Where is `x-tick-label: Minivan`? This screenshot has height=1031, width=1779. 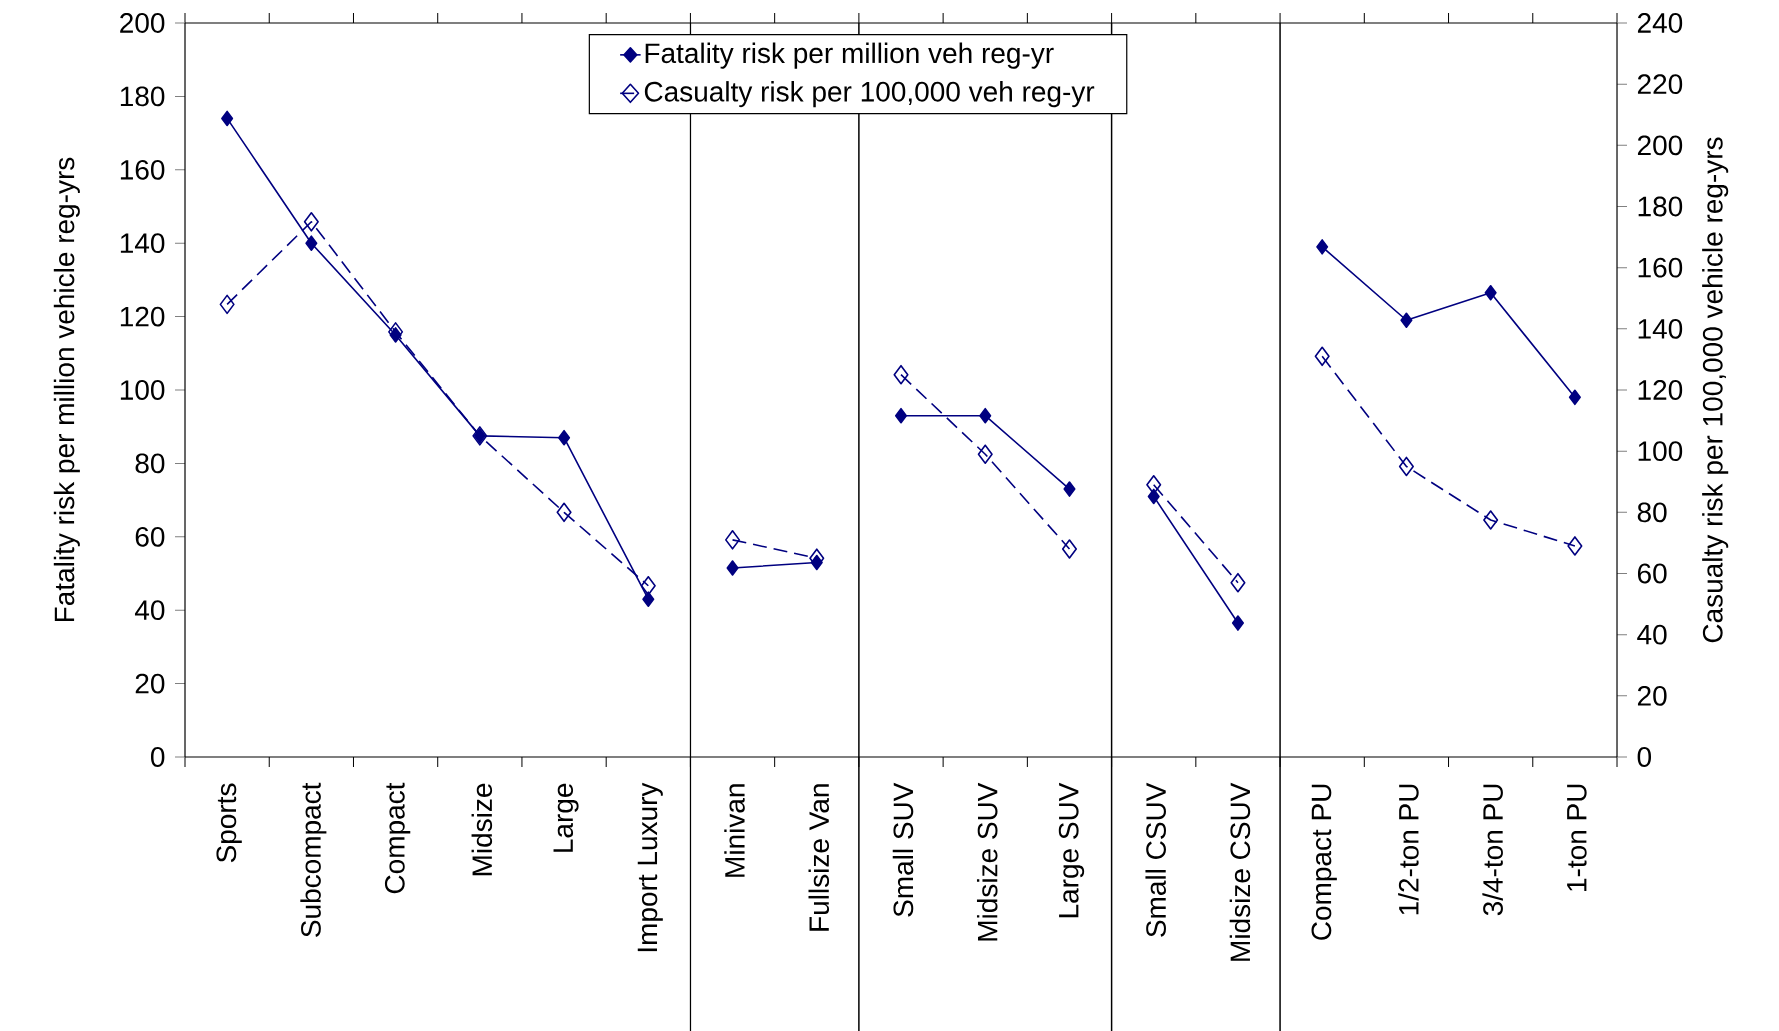 x-tick-label: Minivan is located at coordinates (734, 830).